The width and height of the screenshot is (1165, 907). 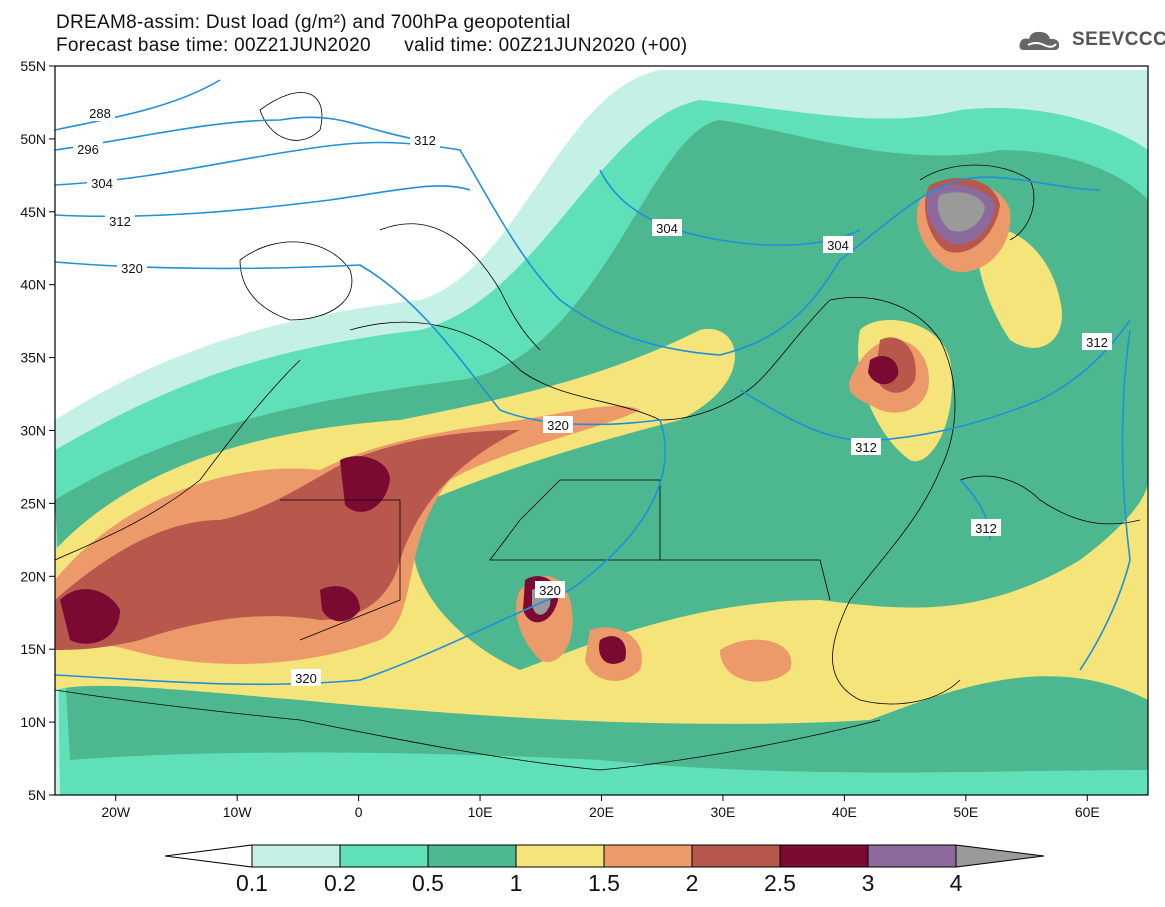 I want to click on latitude-label: 45N, so click(x=33, y=212).